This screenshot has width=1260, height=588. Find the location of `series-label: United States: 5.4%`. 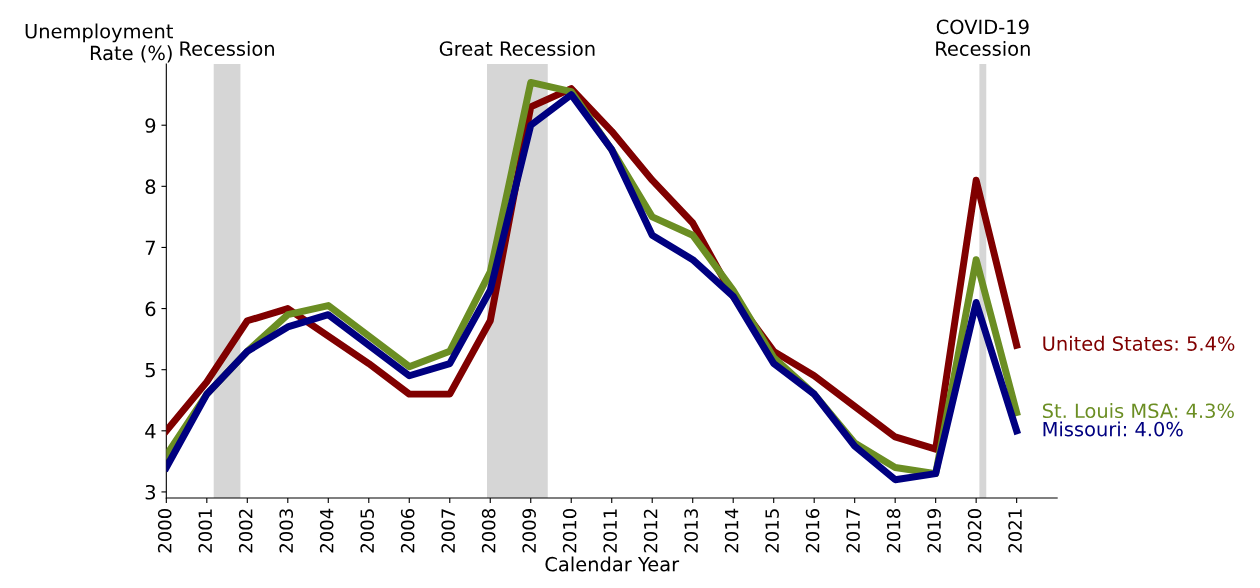

series-label: United States: 5.4% is located at coordinates (1139, 343).